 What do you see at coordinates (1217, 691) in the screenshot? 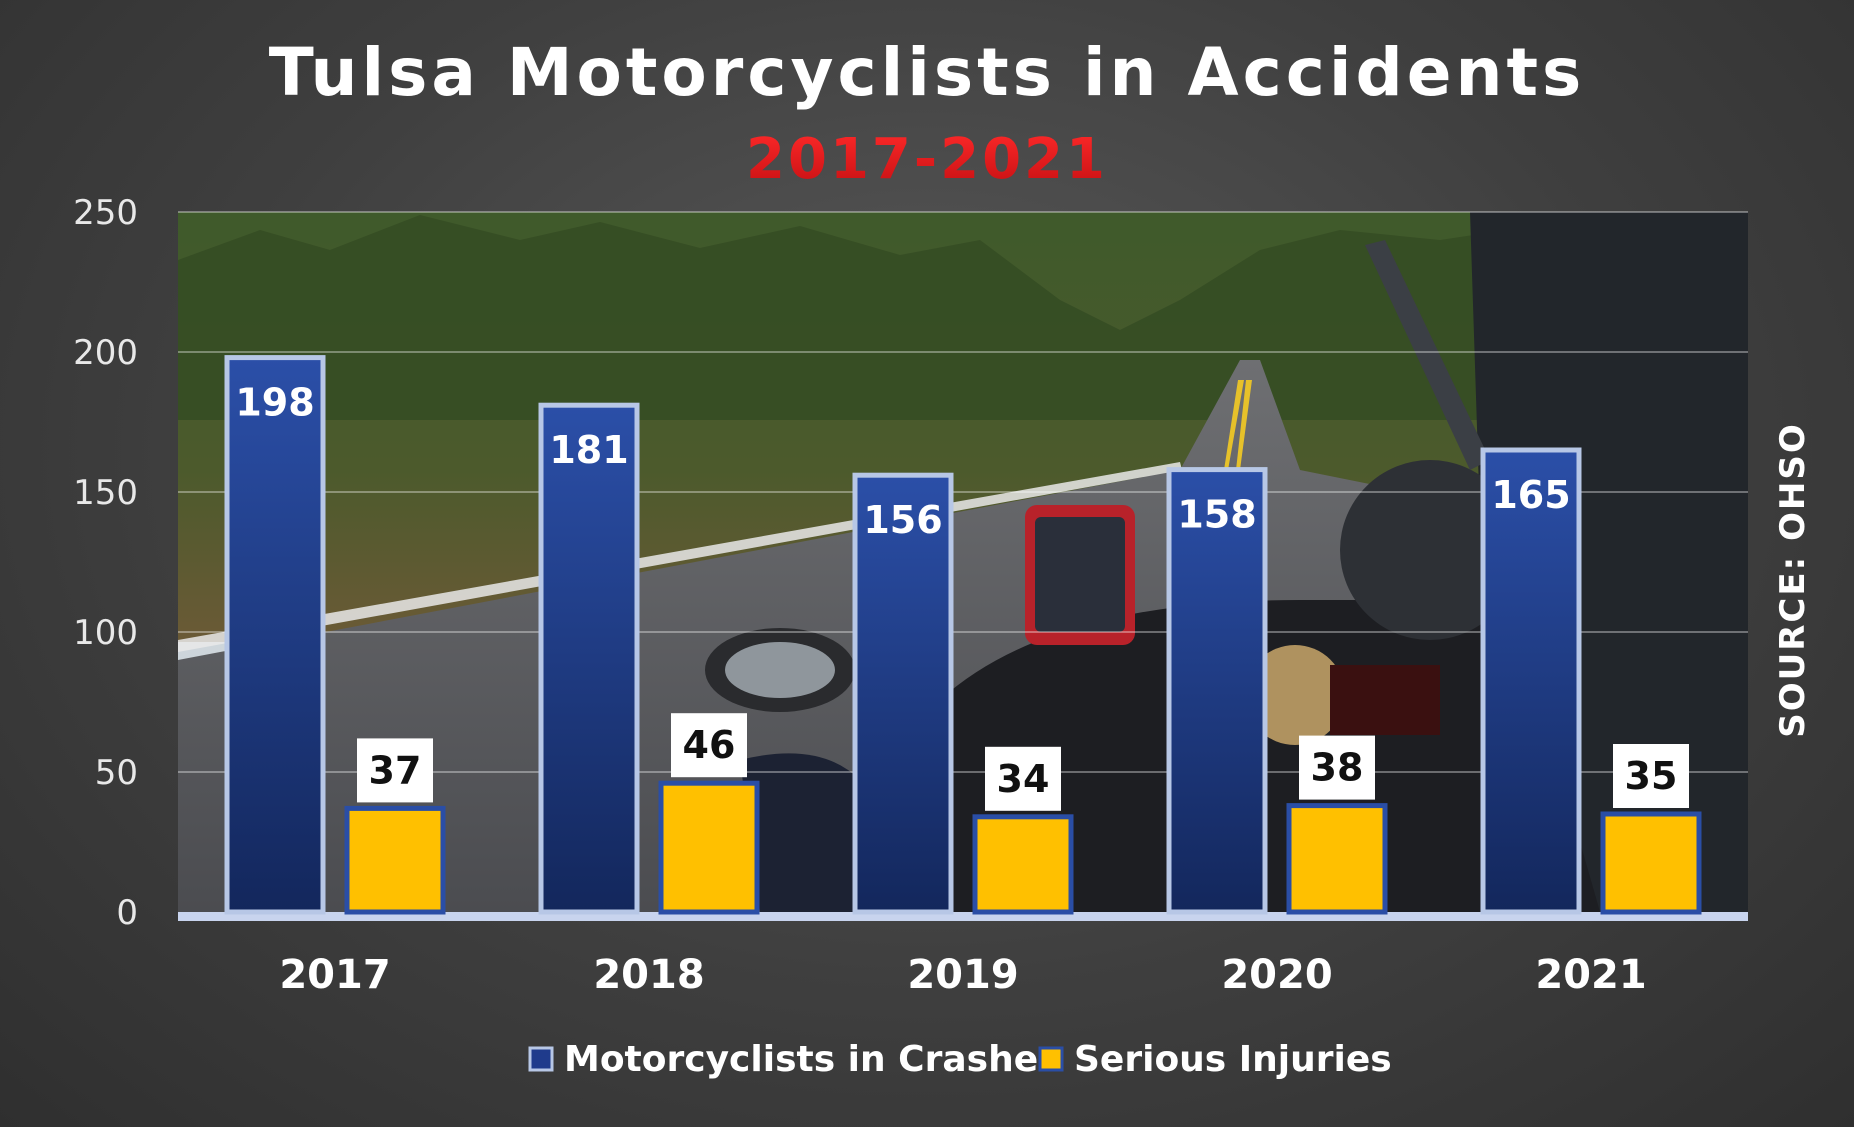
I see `bar-crashes-2020` at bounding box center [1217, 691].